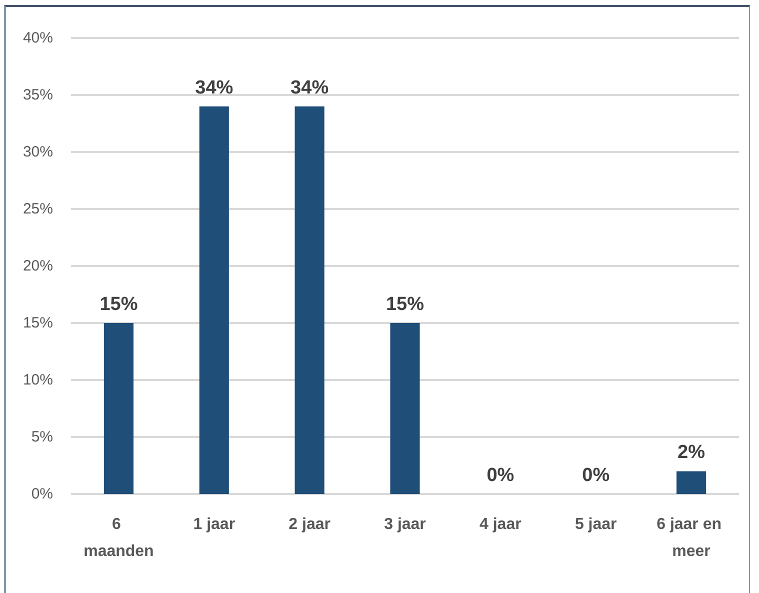  Describe the element at coordinates (37, 209) in the screenshot. I see `y-tick-label: 25%` at that location.